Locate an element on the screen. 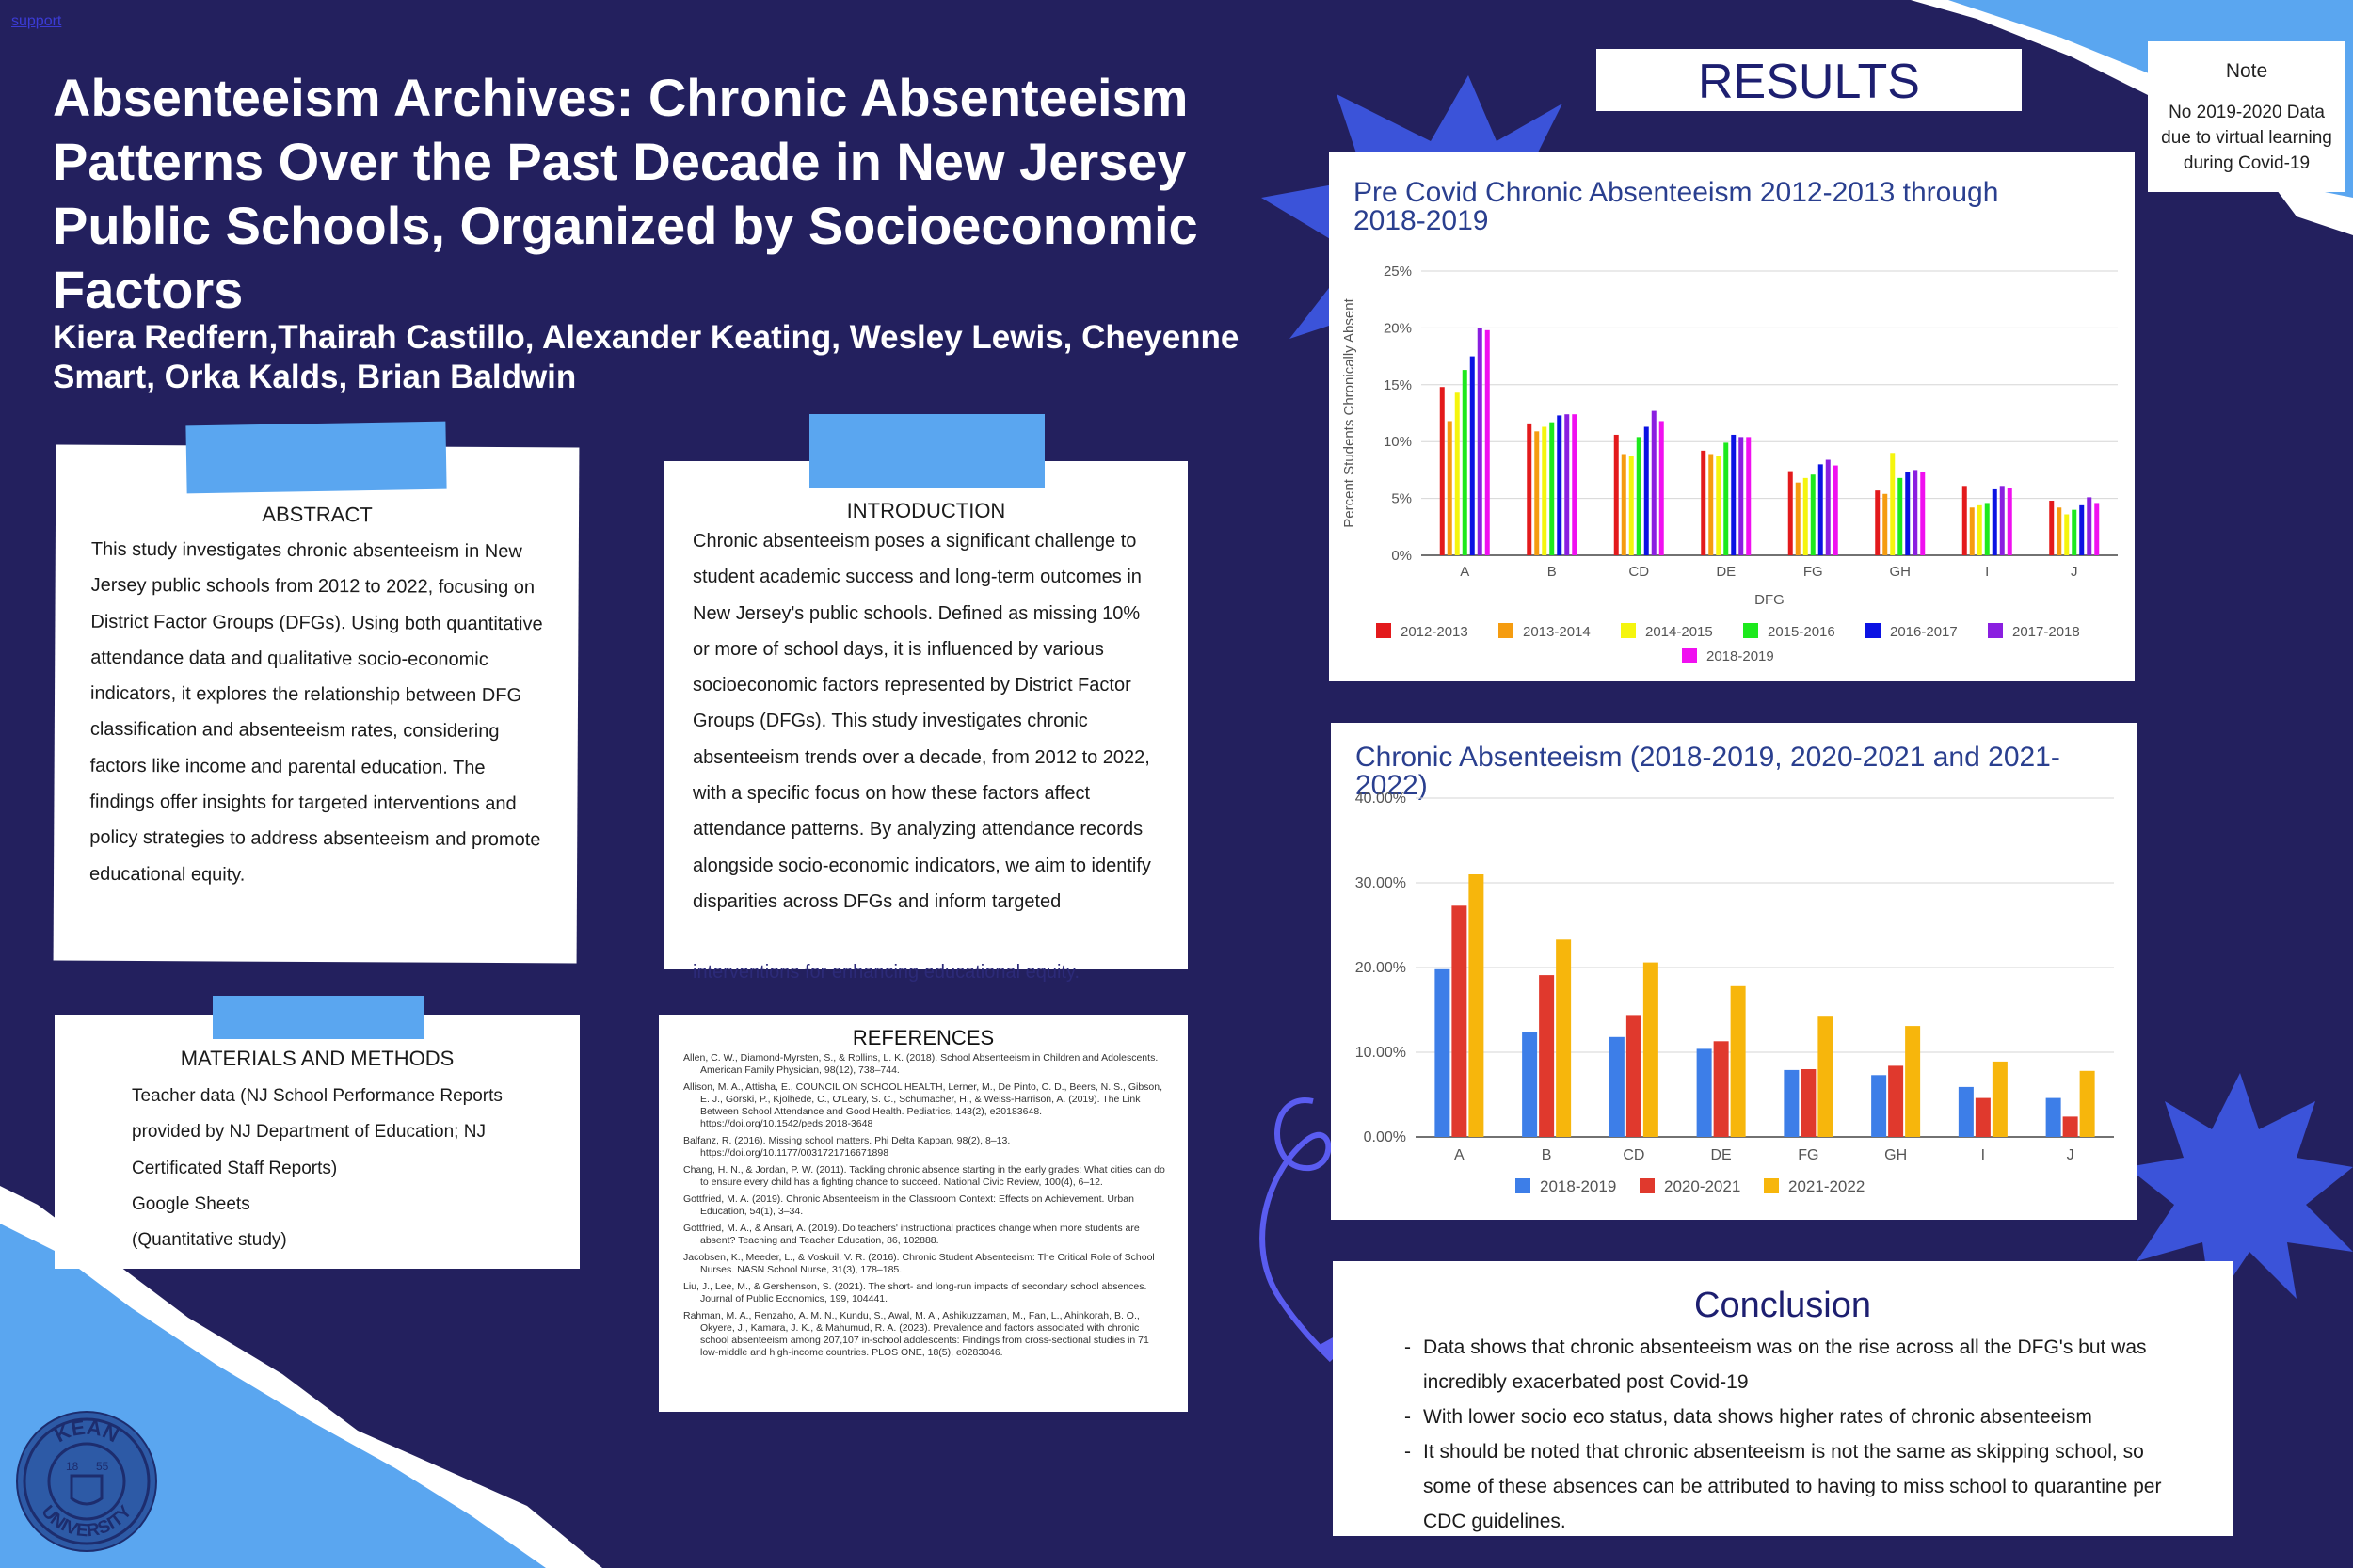  x-tick-label: B is located at coordinates (1547, 1155).